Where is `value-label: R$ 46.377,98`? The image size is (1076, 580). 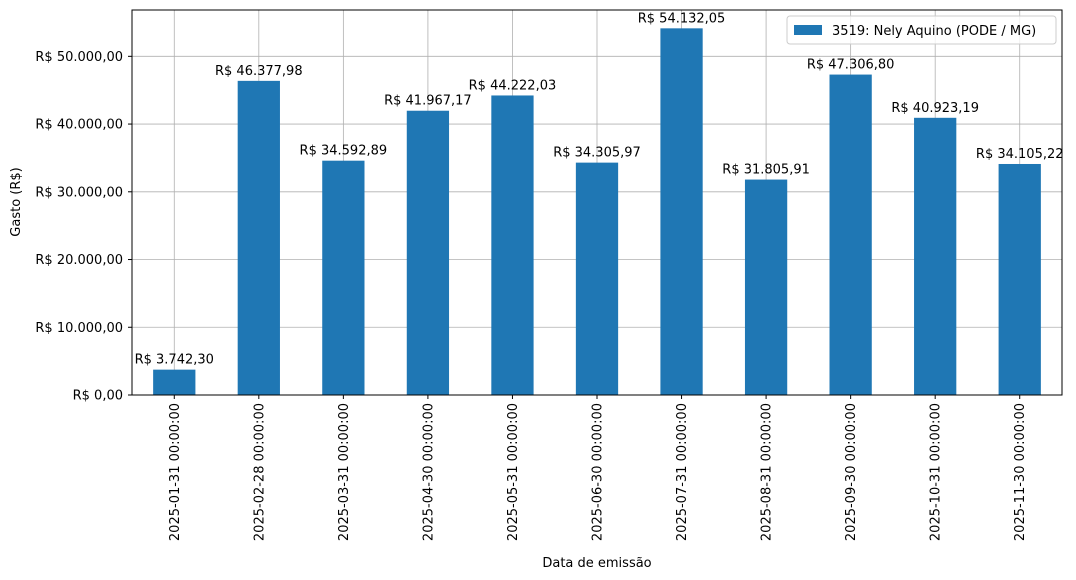 value-label: R$ 46.377,98 is located at coordinates (259, 71).